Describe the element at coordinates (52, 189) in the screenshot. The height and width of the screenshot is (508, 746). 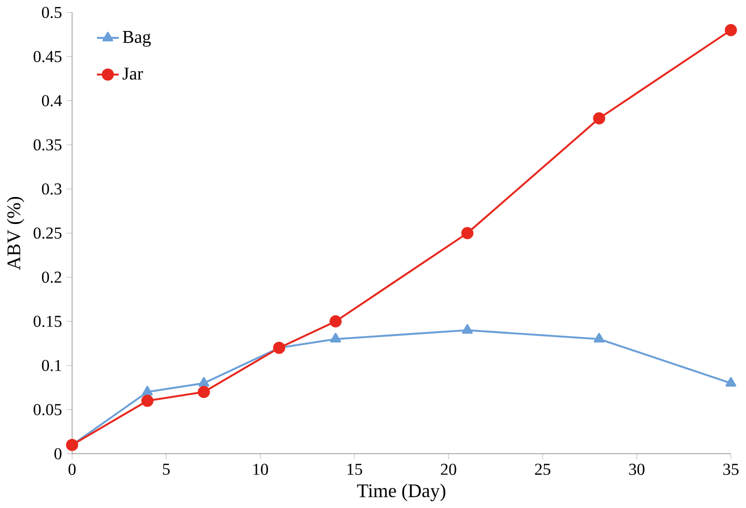
I see `y-tick-label: 0.3` at that location.